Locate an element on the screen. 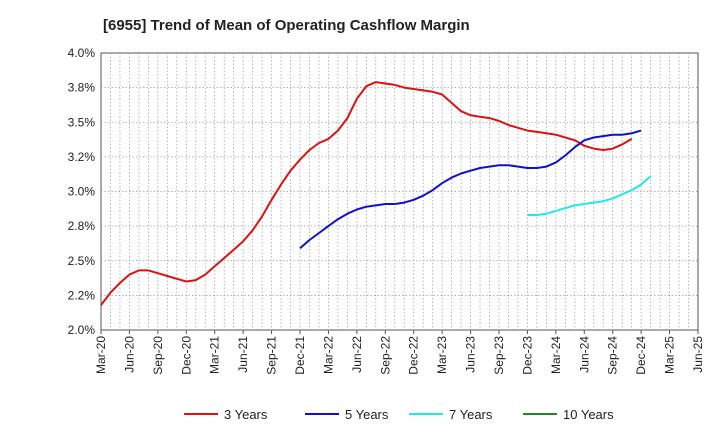 This screenshot has height=440, width=720. x-tick-label: Sep-23 is located at coordinates (499, 355).